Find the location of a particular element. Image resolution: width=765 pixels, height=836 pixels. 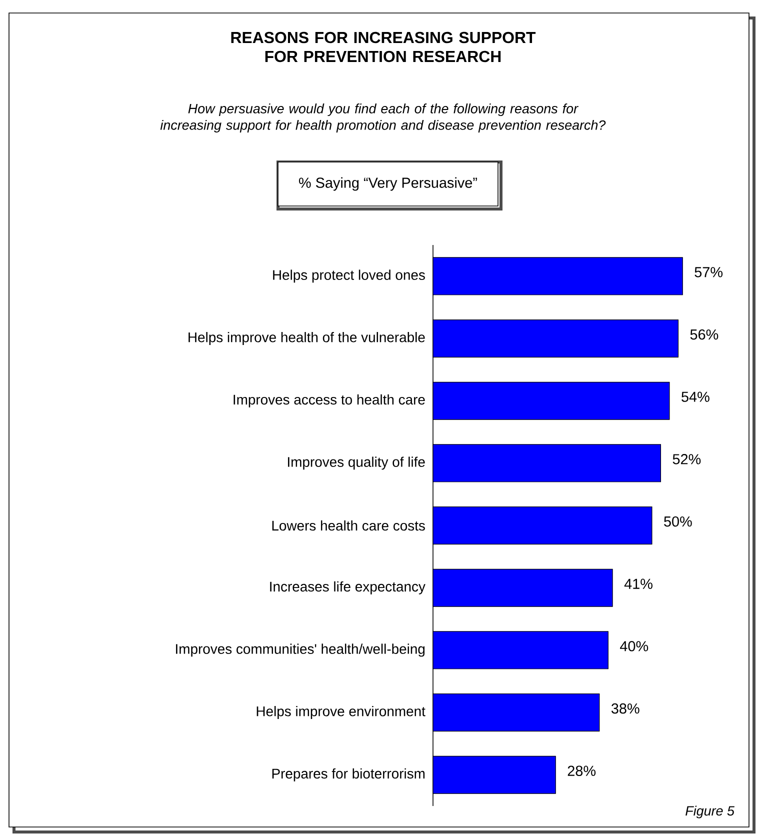

y-tick-label: Prepares for bioterrorism is located at coordinates (348, 775).